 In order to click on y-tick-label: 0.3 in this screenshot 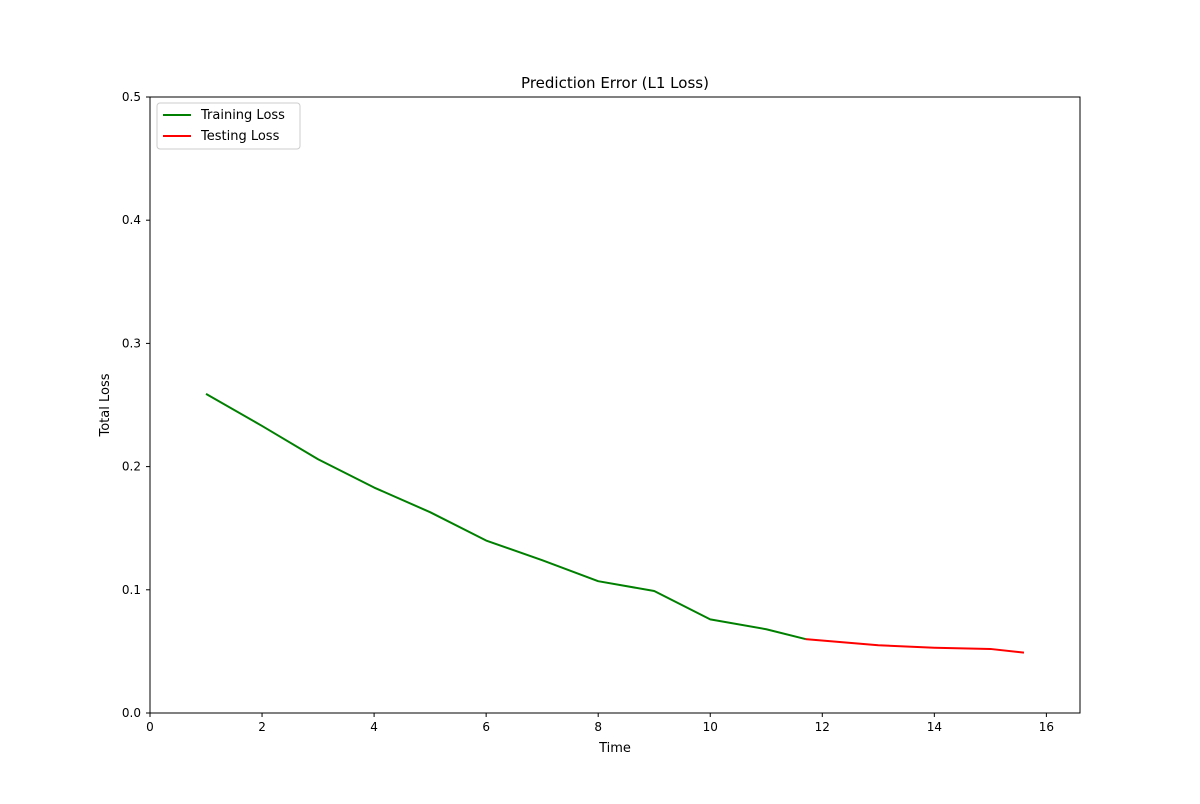, I will do `click(131, 343)`.